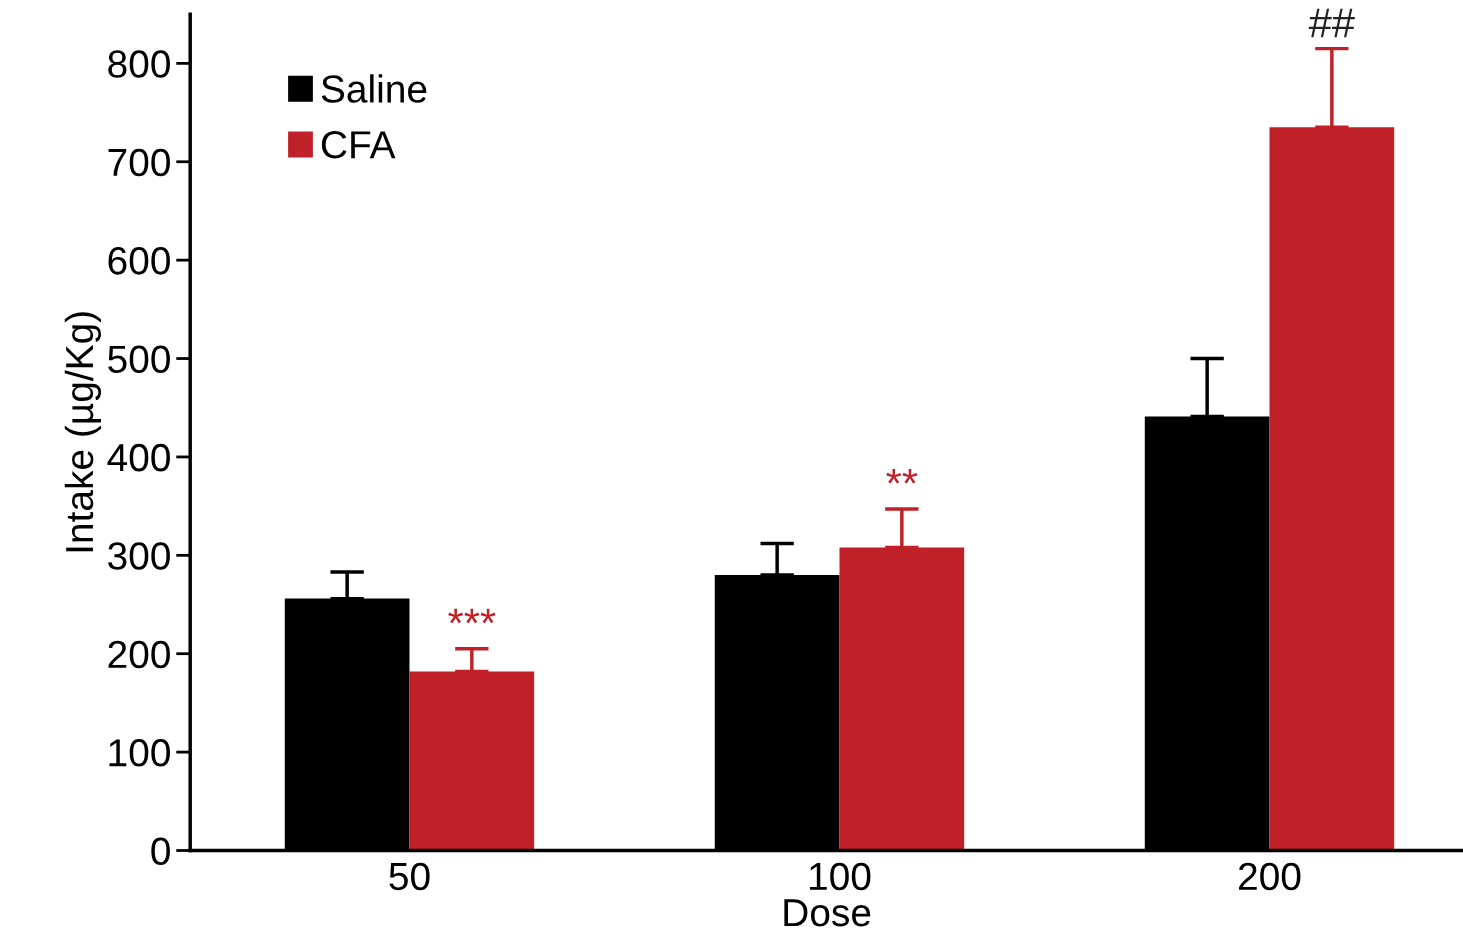 This screenshot has width=1463, height=945. What do you see at coordinates (139, 556) in the screenshot?
I see `y-tick-label: 300` at bounding box center [139, 556].